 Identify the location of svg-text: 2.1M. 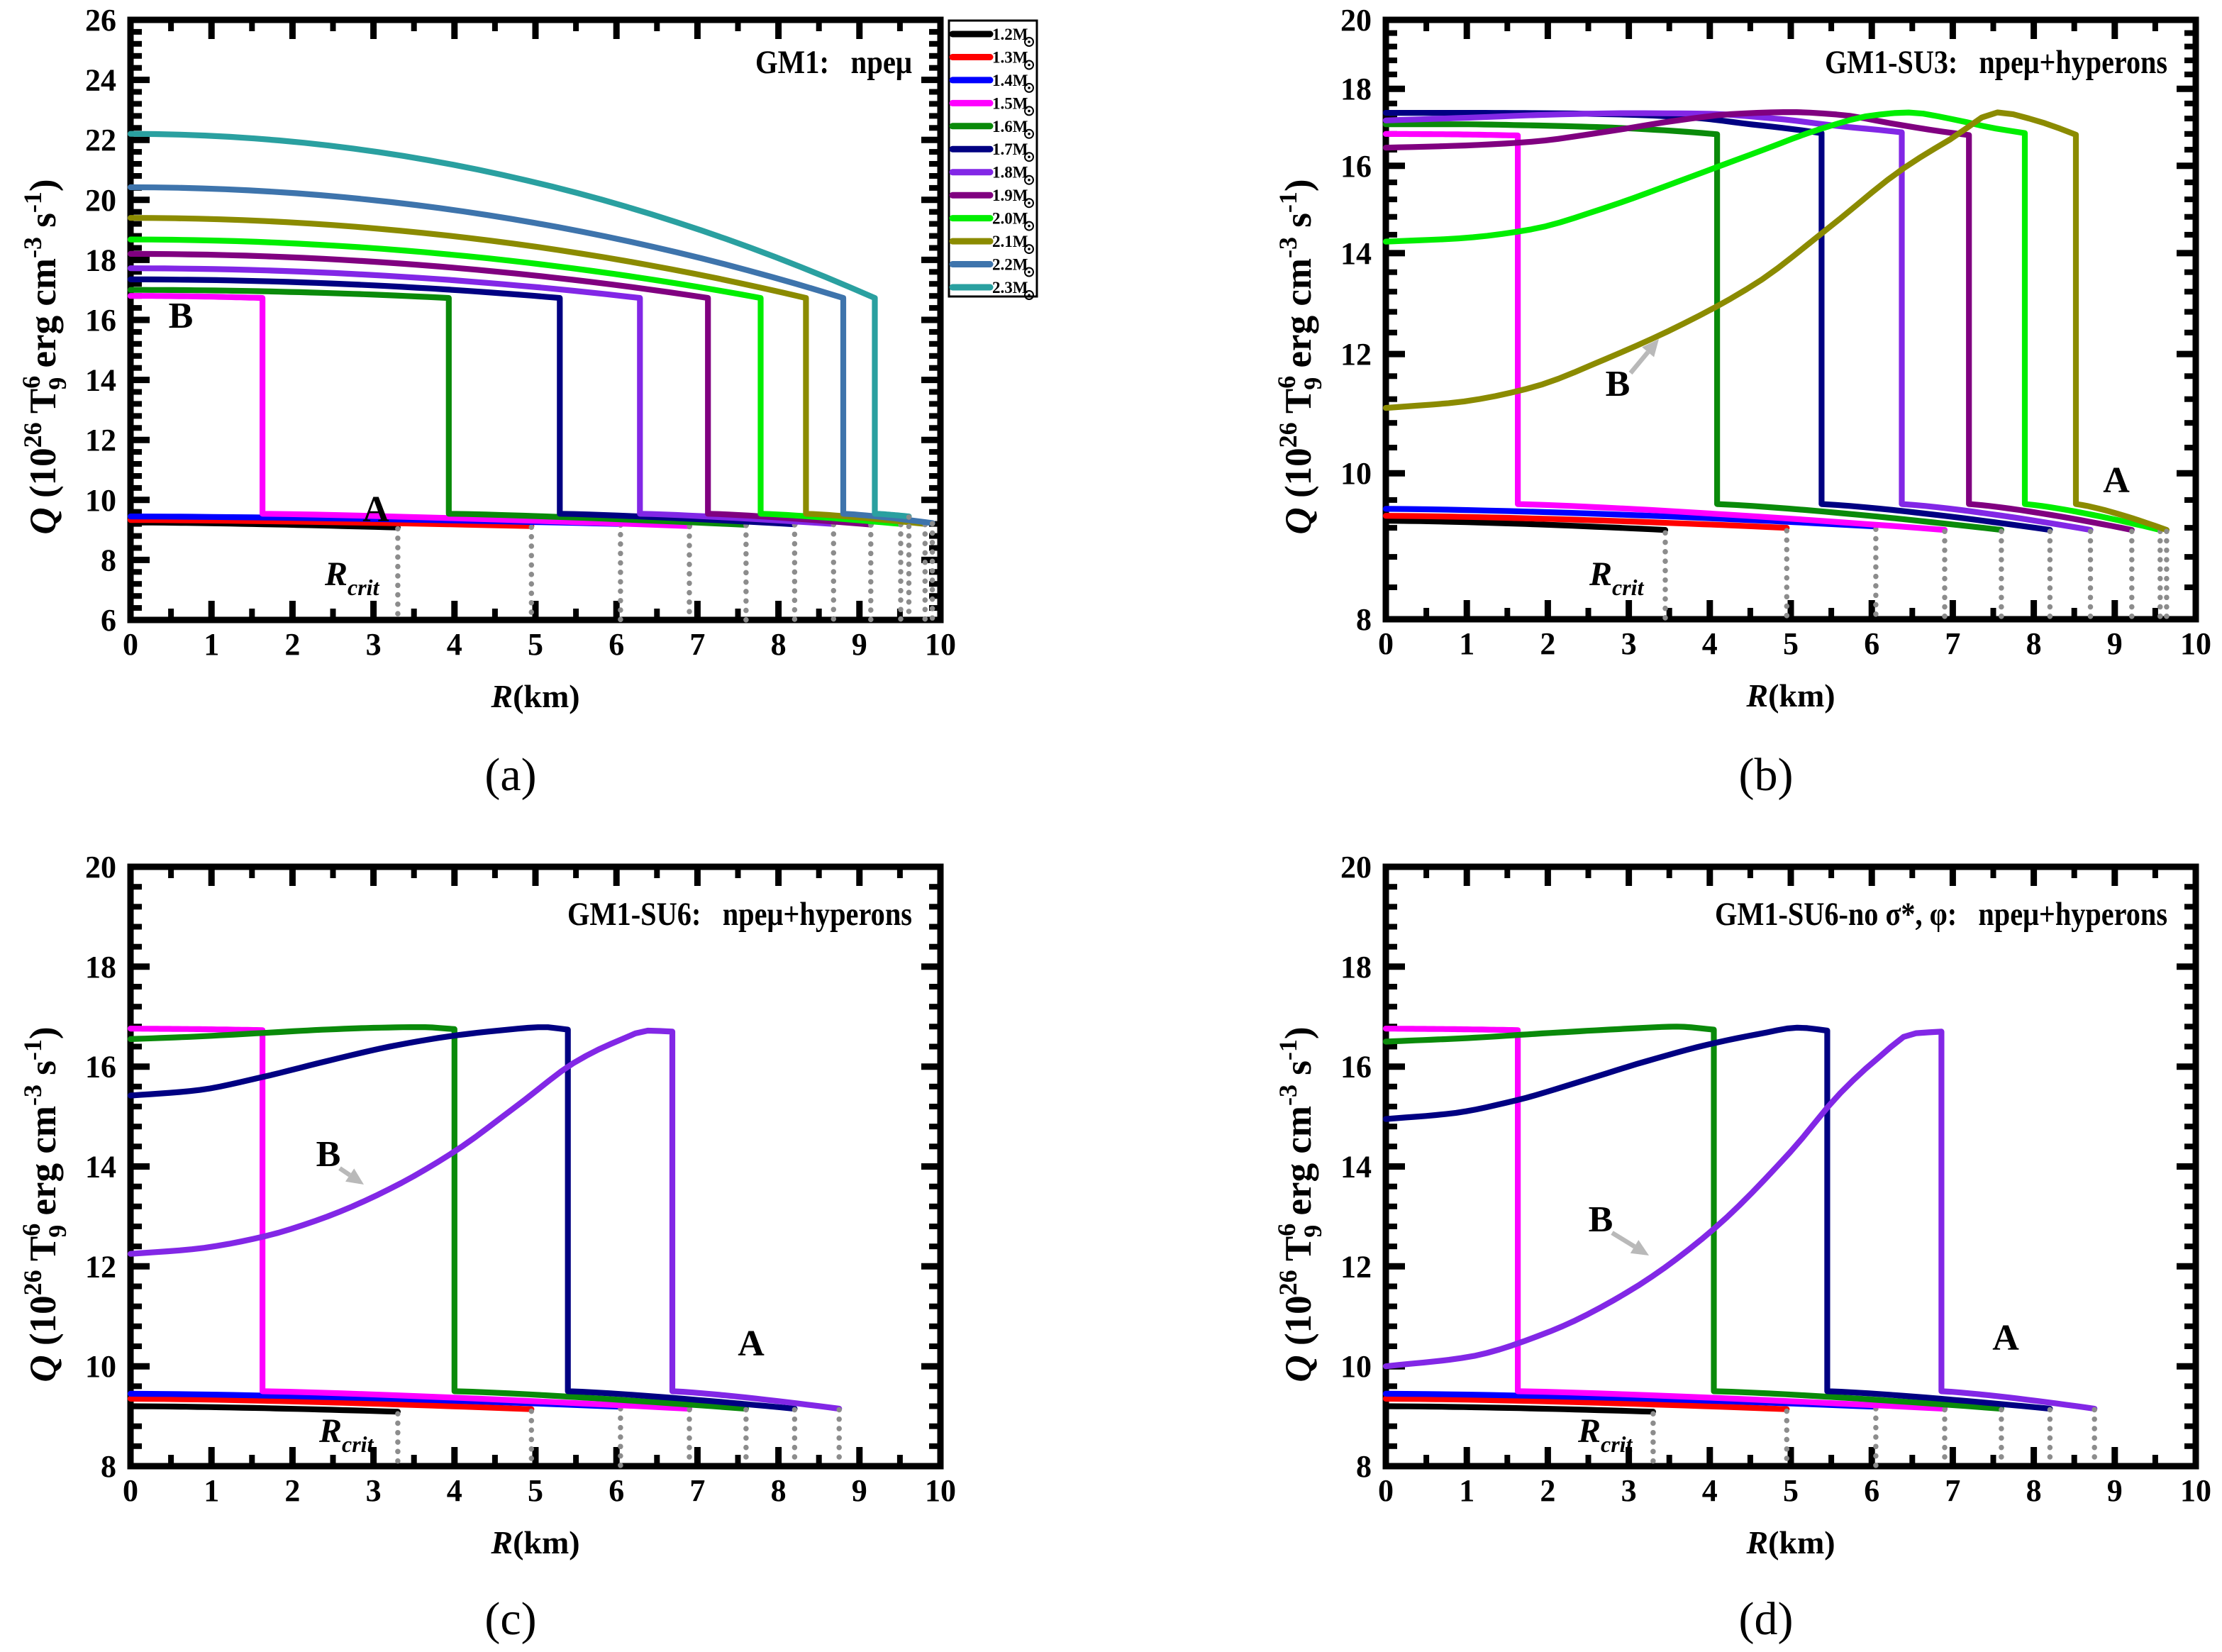
(1010, 241).